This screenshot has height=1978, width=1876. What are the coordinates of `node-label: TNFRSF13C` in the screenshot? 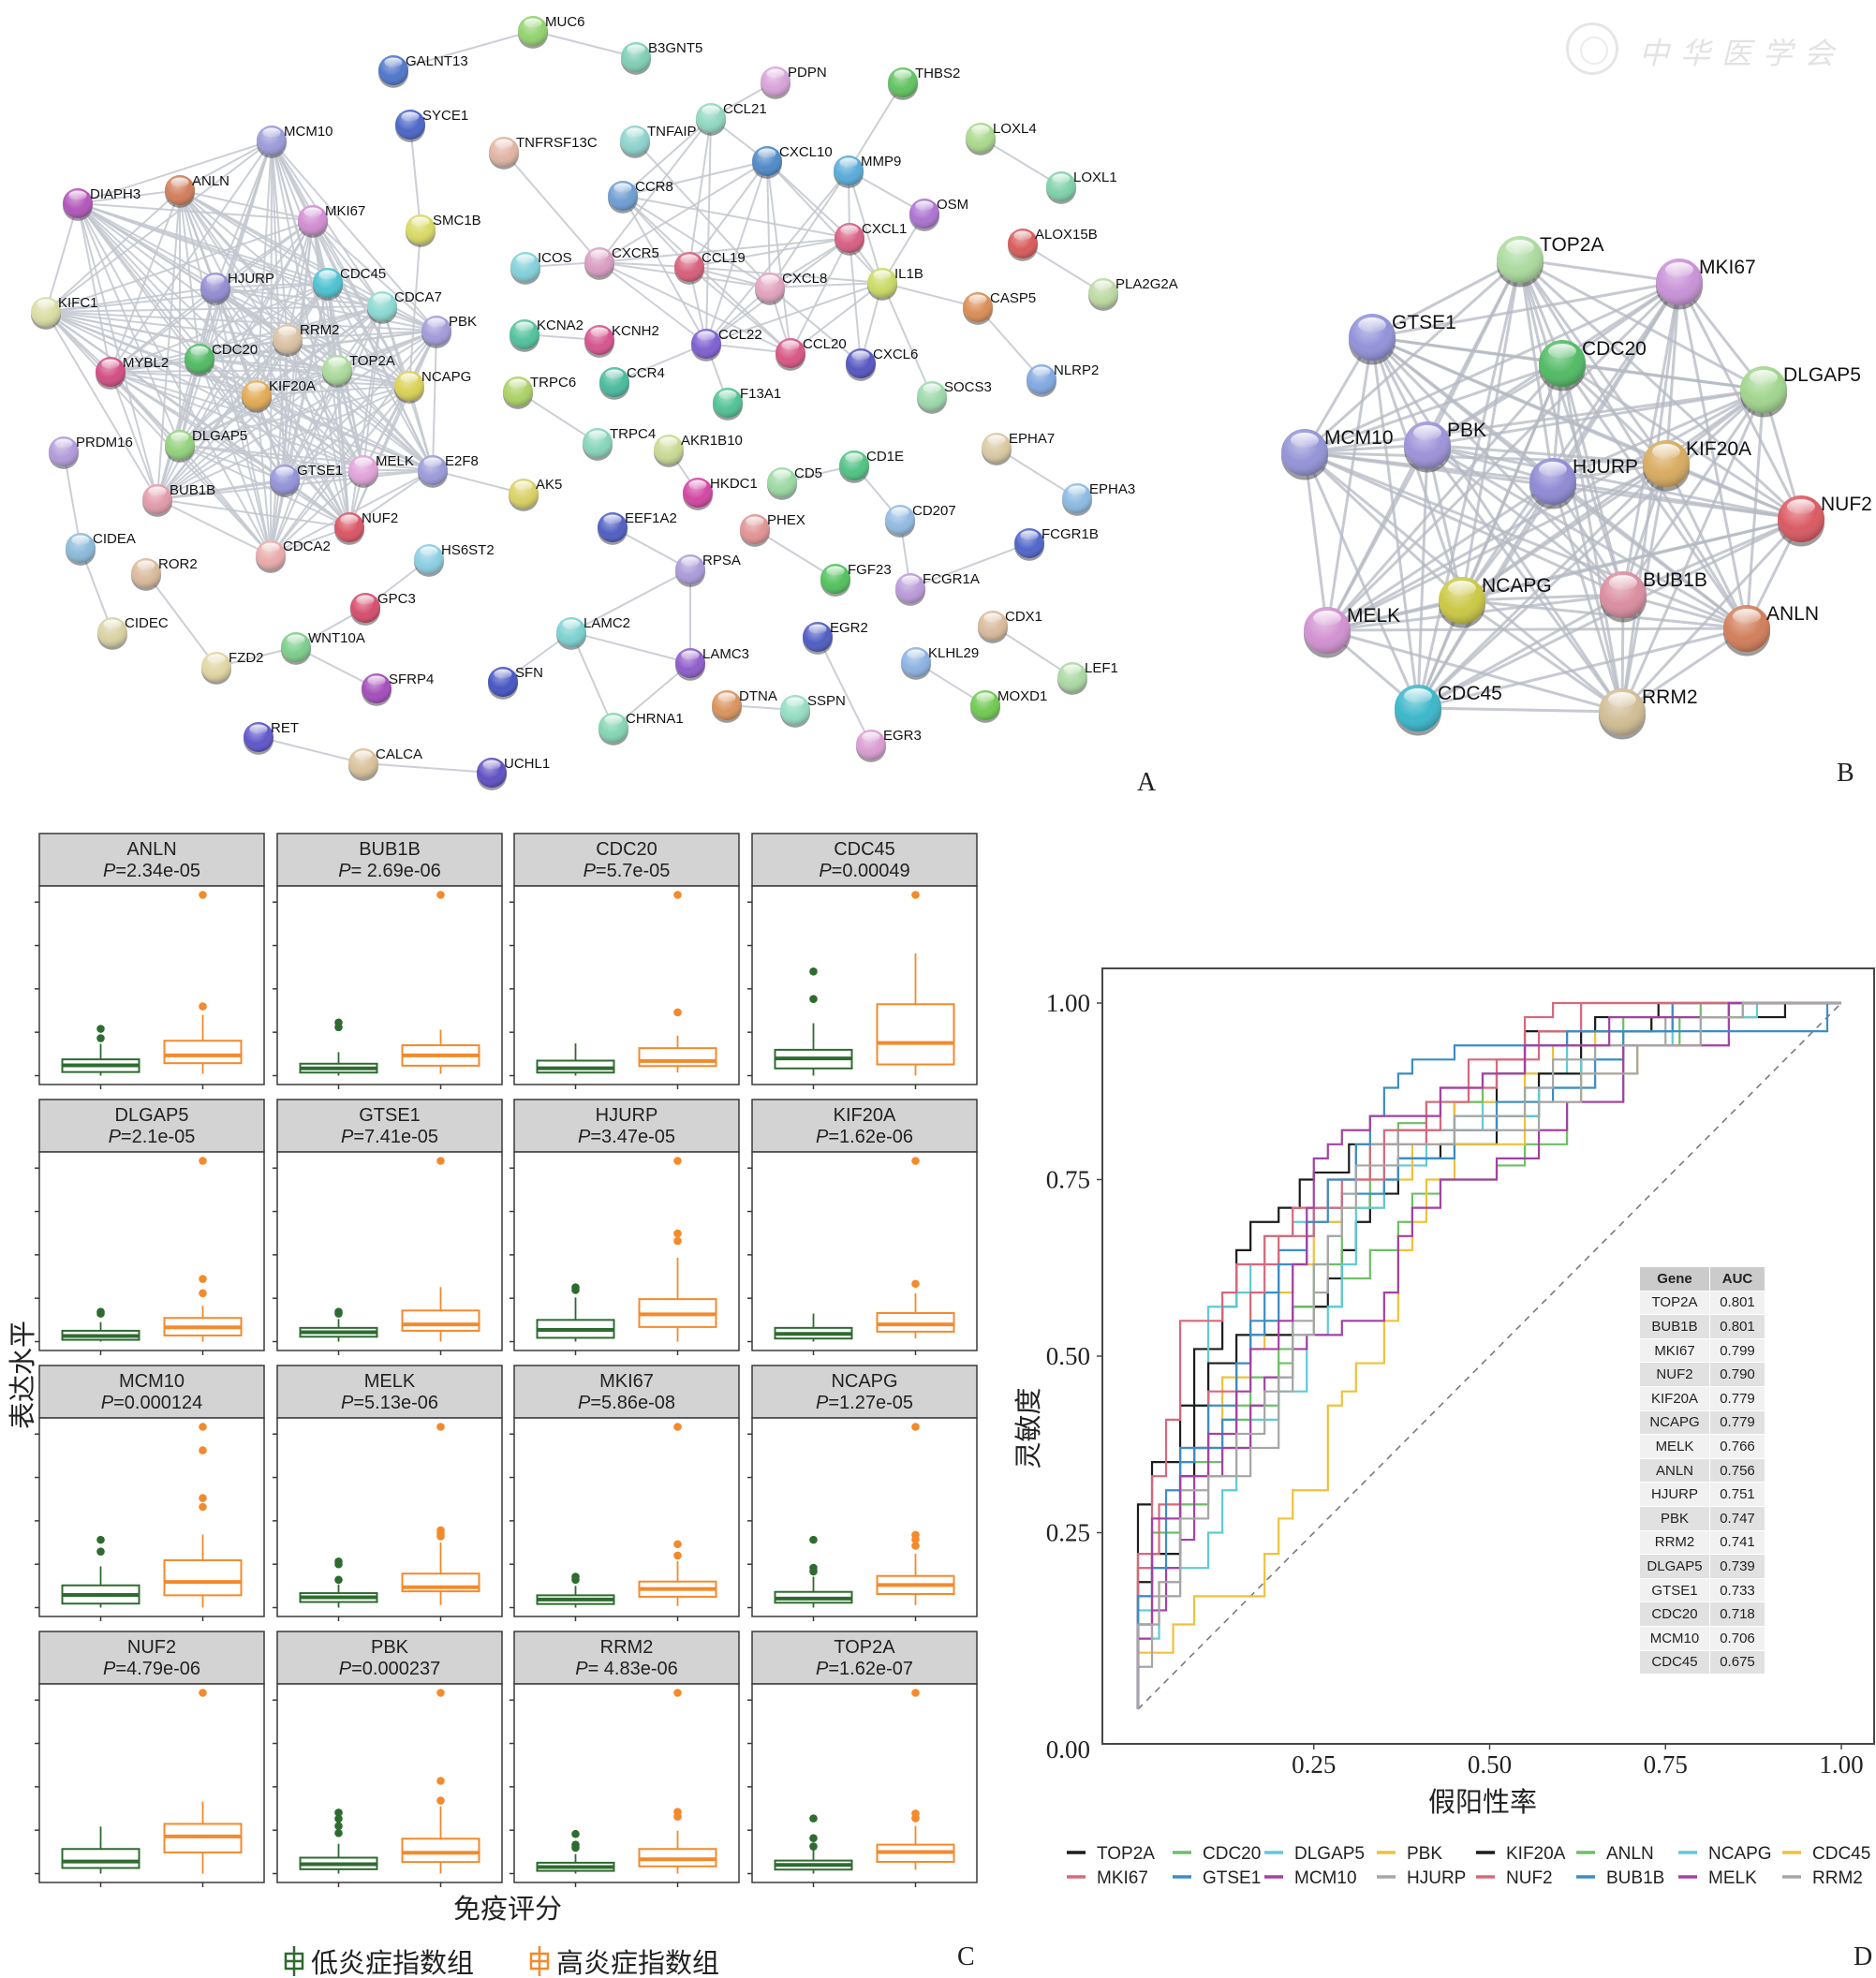 It's located at (557, 143).